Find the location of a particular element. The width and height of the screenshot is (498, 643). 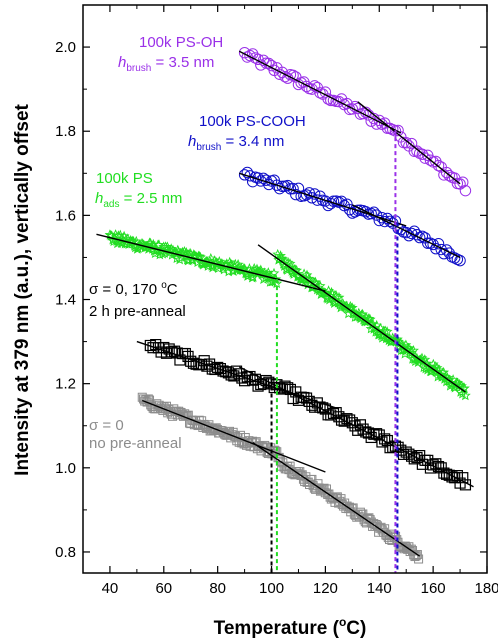

x-axis-label-text: Temperature ( is located at coordinates (277, 628).